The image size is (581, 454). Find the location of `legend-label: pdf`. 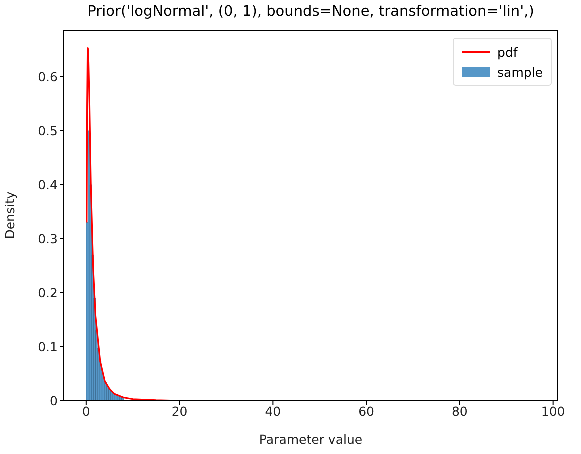

legend-label: pdf is located at coordinates (508, 52).